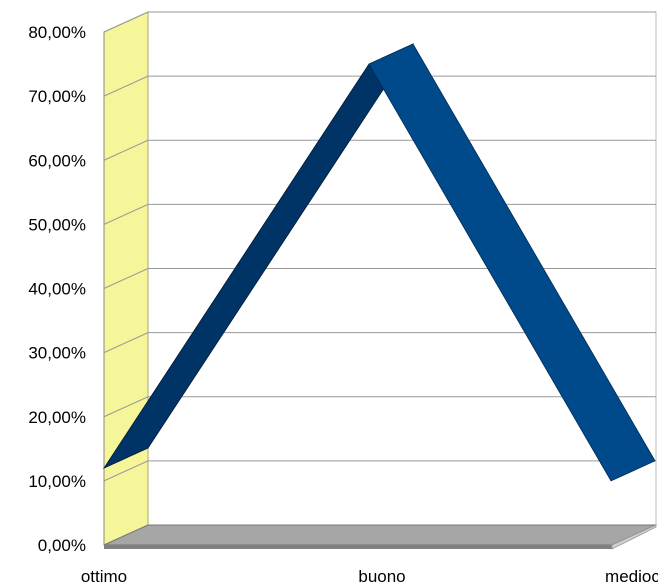 The width and height of the screenshot is (658, 587). What do you see at coordinates (57, 481) in the screenshot?
I see `y-tick-label: 10,00%` at bounding box center [57, 481].